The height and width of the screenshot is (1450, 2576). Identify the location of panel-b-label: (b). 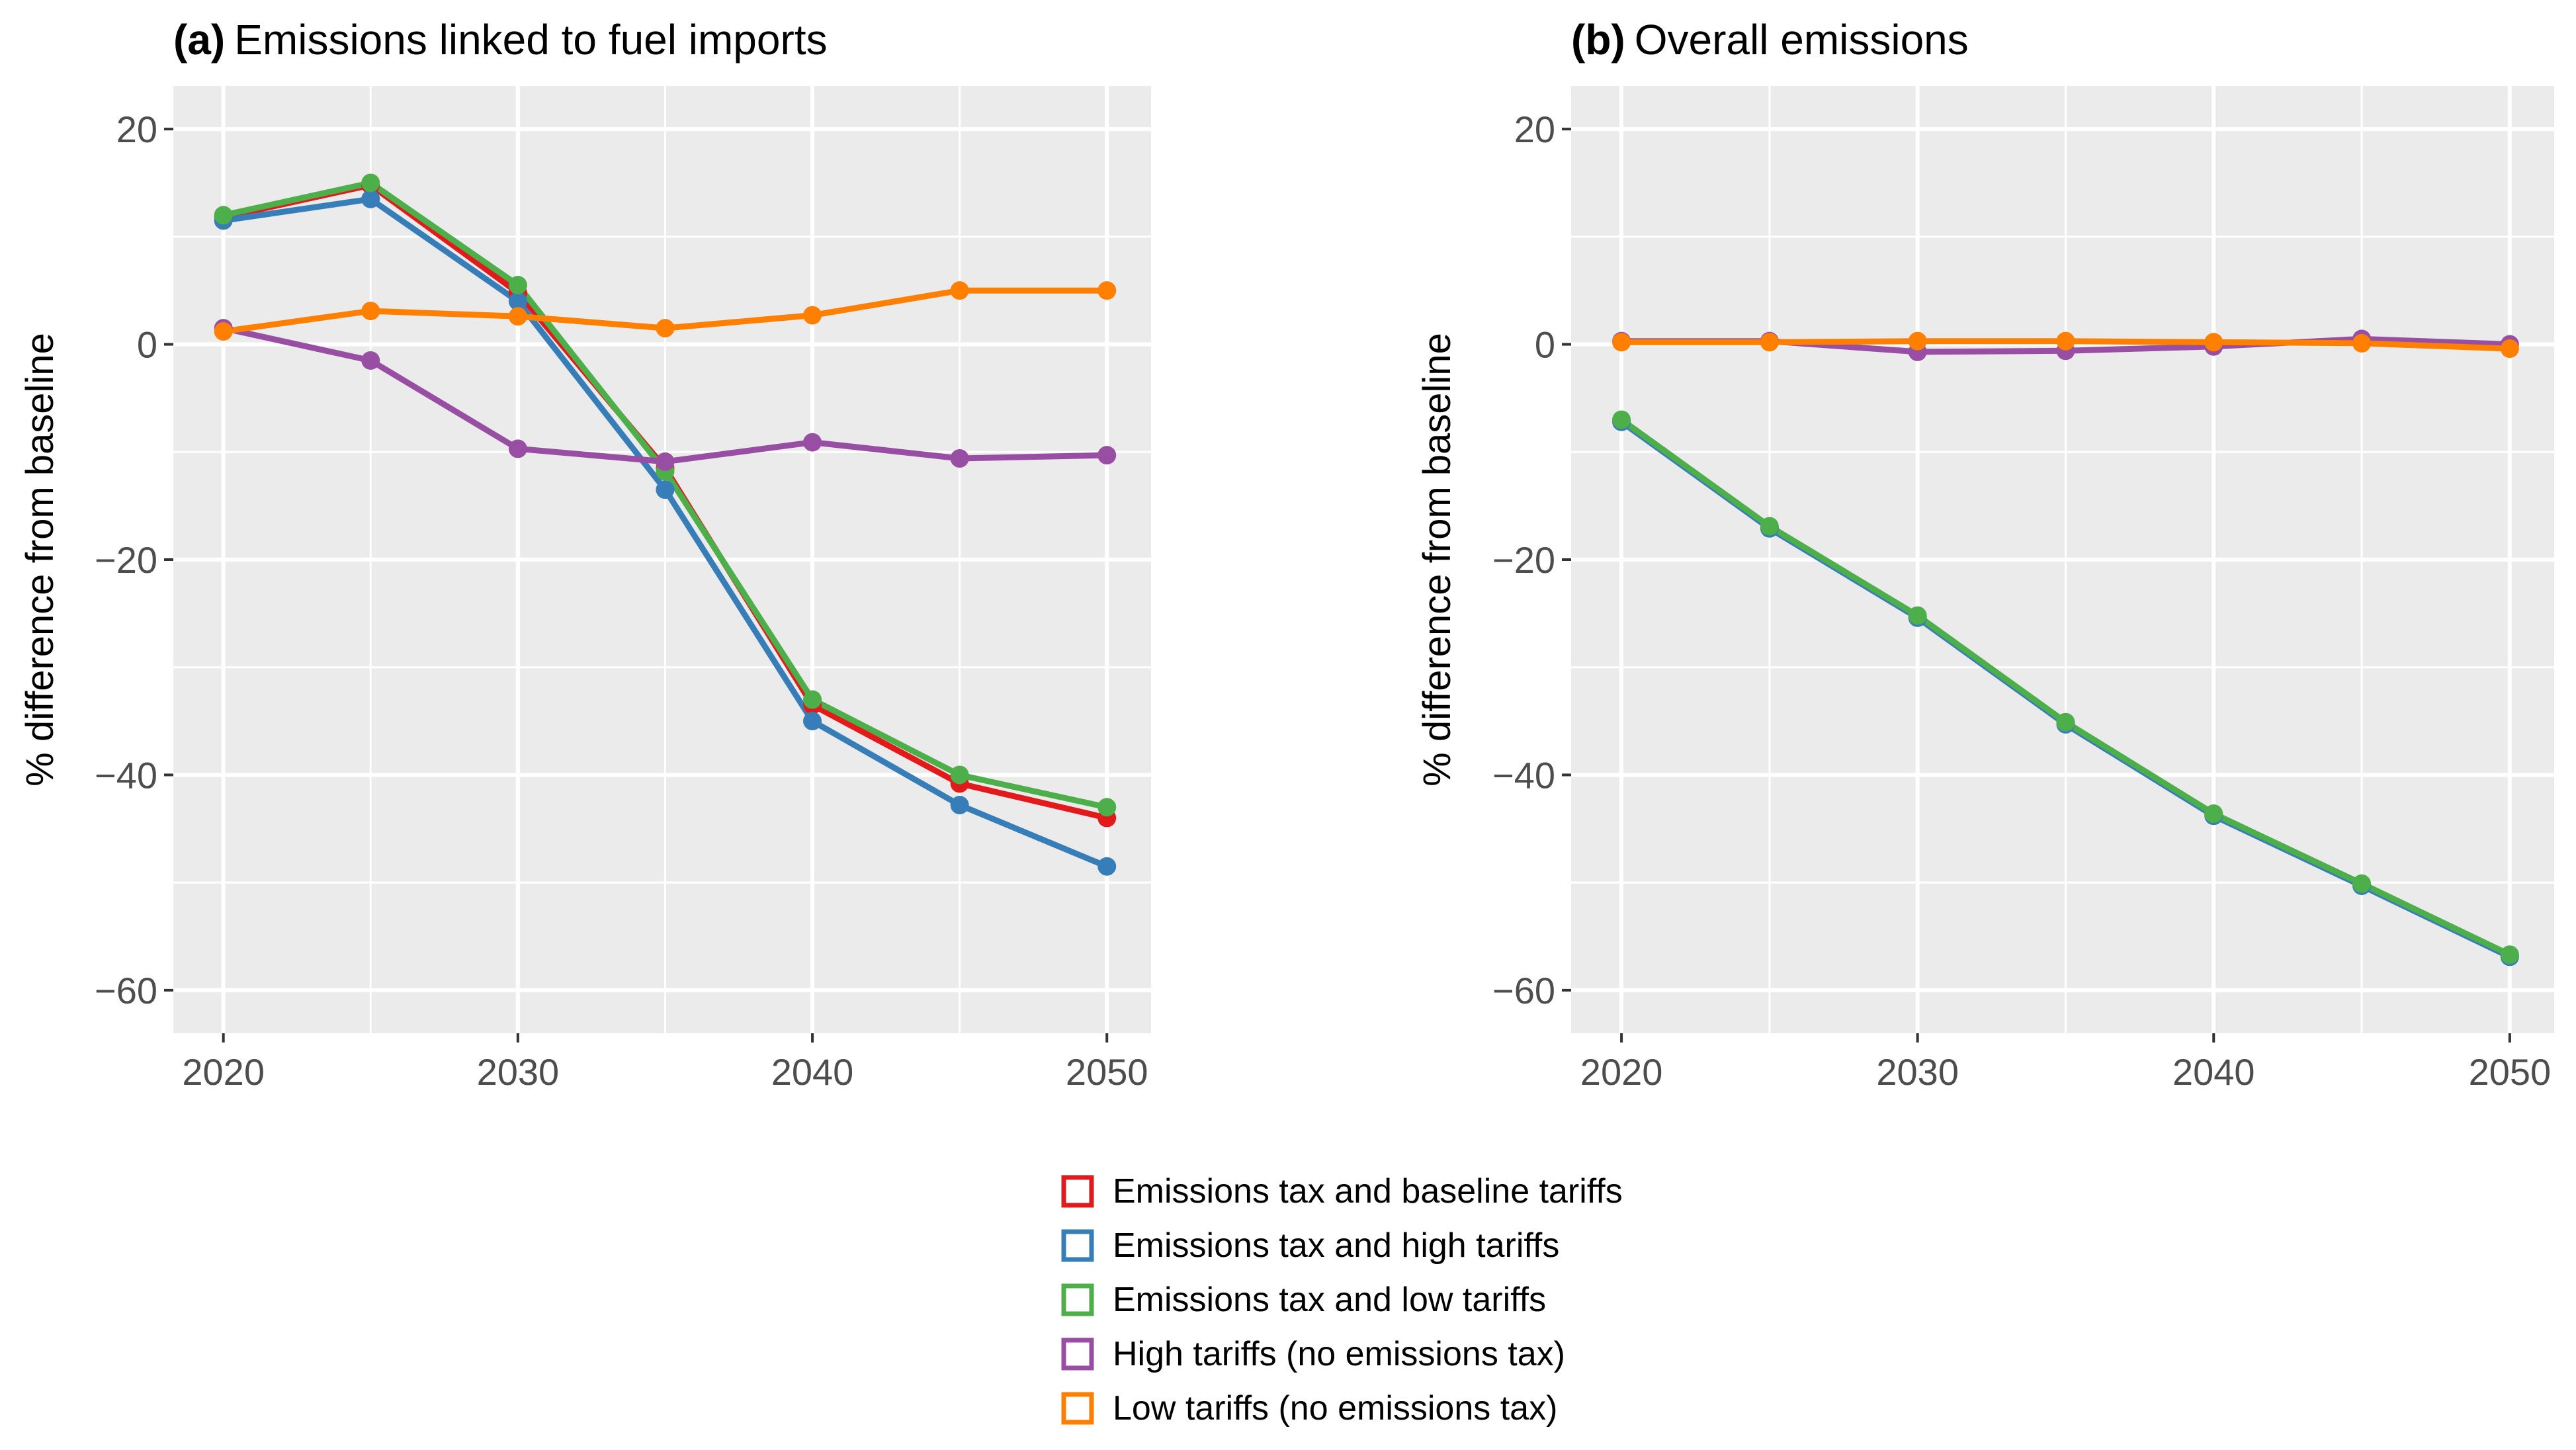
(1598, 40).